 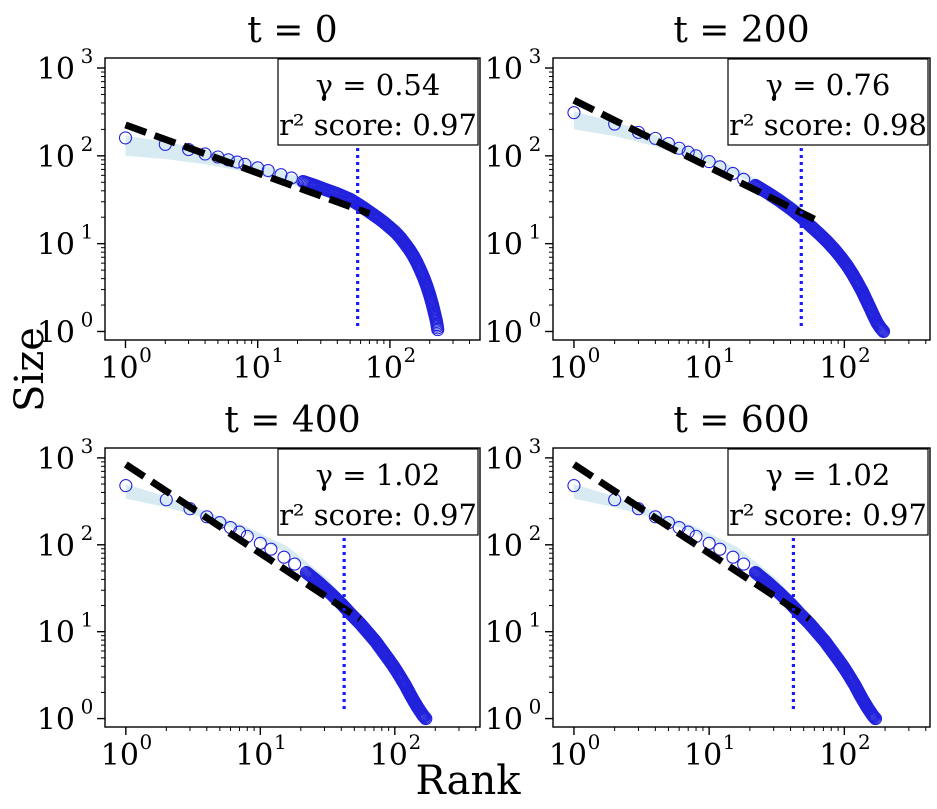 I want to click on gamma-label: γ = 0.54, so click(x=378, y=85).